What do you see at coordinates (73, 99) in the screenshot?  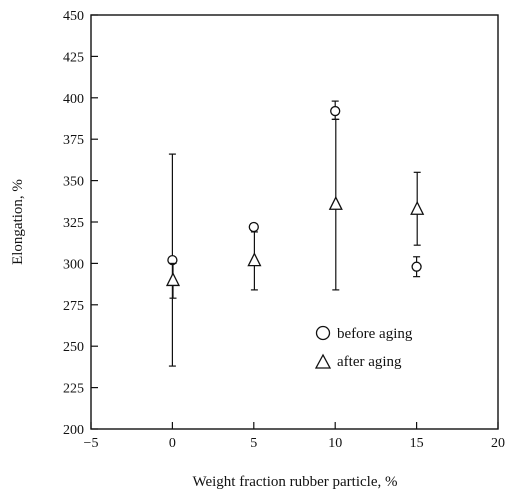 I see `y-tick-label: 400` at bounding box center [73, 99].